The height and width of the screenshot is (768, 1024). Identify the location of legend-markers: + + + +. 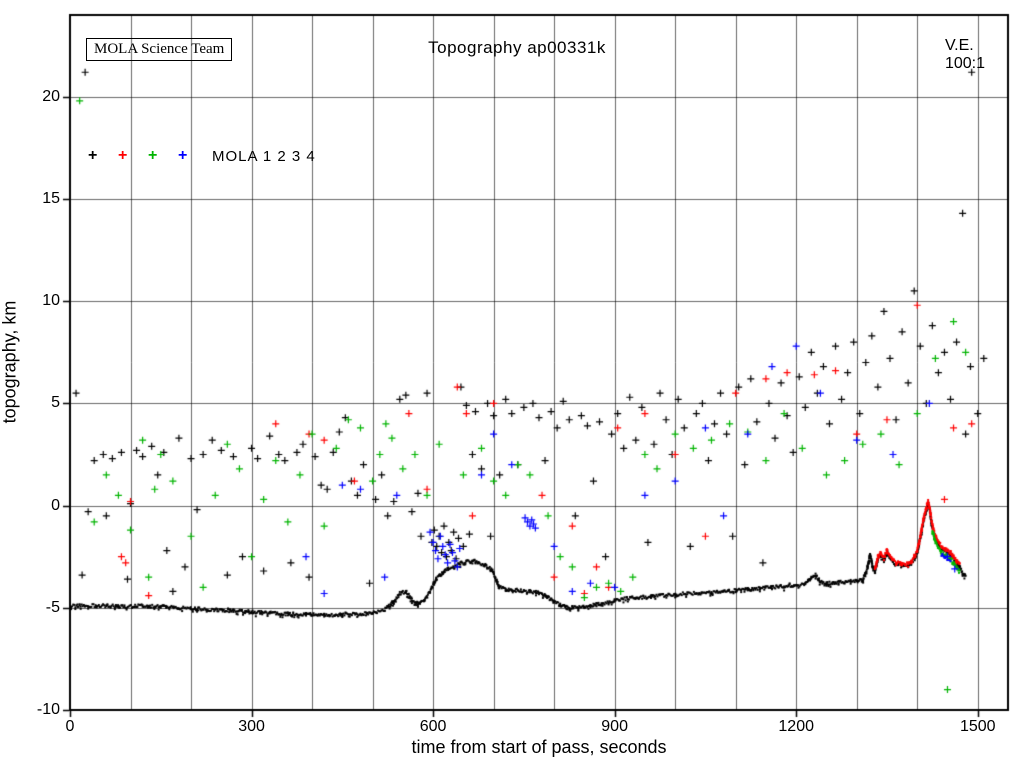
(148, 156).